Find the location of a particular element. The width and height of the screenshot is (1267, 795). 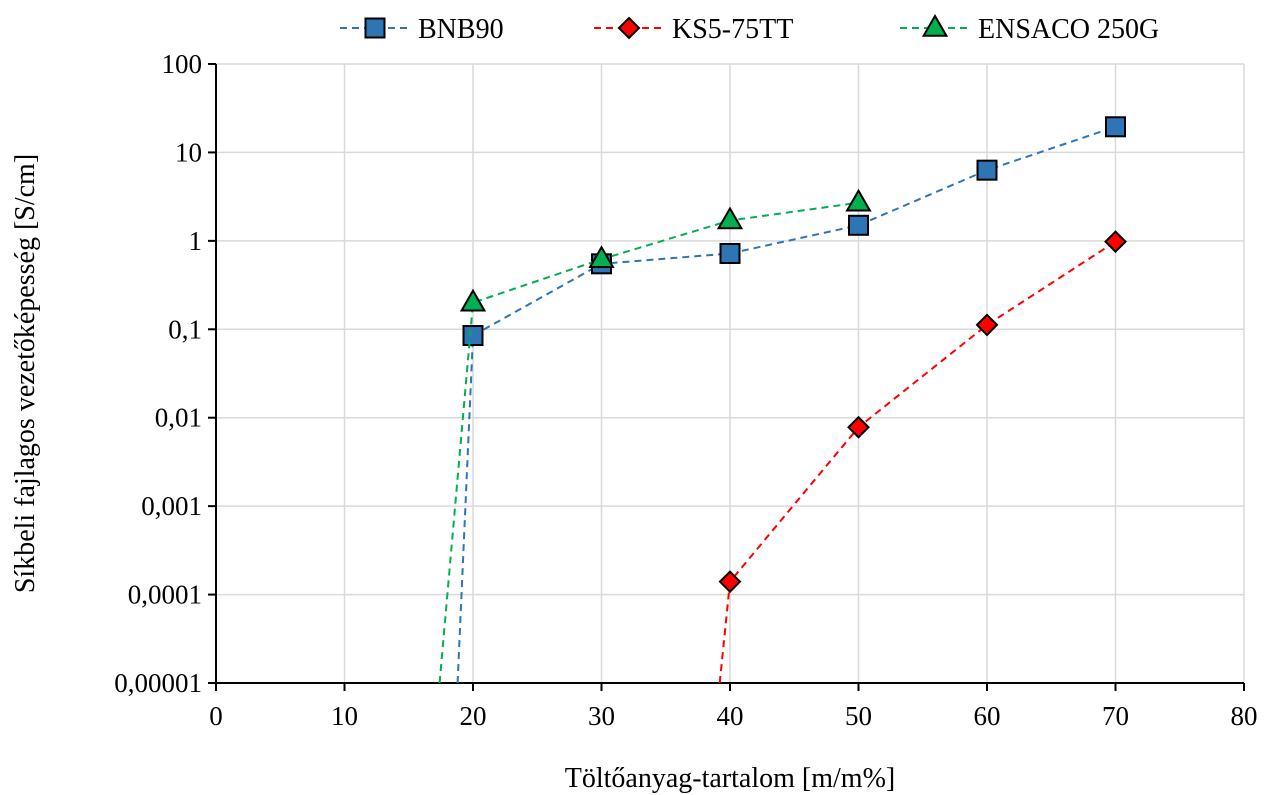

legend-item-ensaco-250g: ENSACO 250G is located at coordinates (1029, 29).